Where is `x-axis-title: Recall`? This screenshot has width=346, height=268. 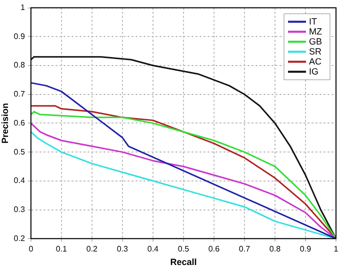
x-axis-title: Recall is located at coordinates (183, 262).